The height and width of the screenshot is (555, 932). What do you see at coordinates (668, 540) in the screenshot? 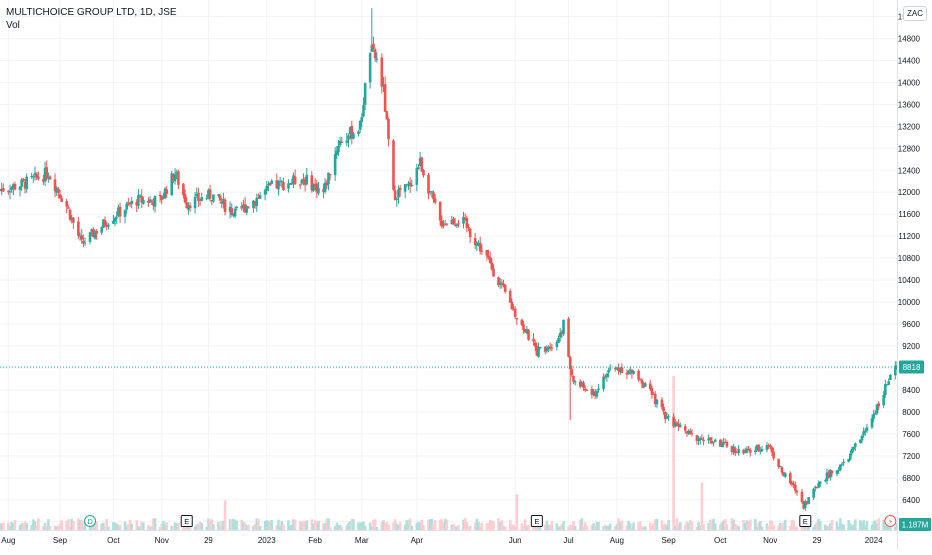
I see `time-tick-label: Sep` at bounding box center [668, 540].